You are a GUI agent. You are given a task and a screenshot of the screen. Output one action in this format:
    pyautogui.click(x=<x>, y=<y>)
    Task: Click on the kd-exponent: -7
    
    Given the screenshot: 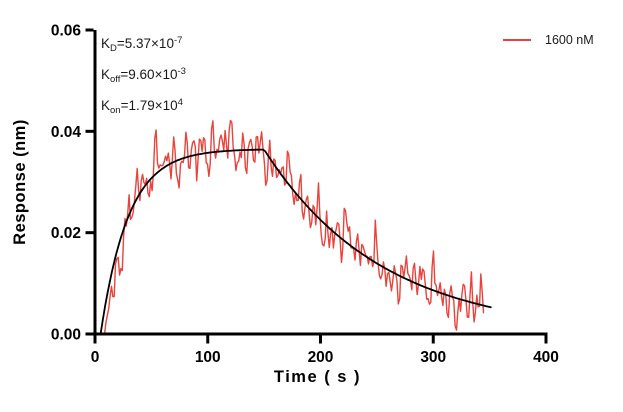 What is the action you would take?
    pyautogui.click(x=178, y=40)
    